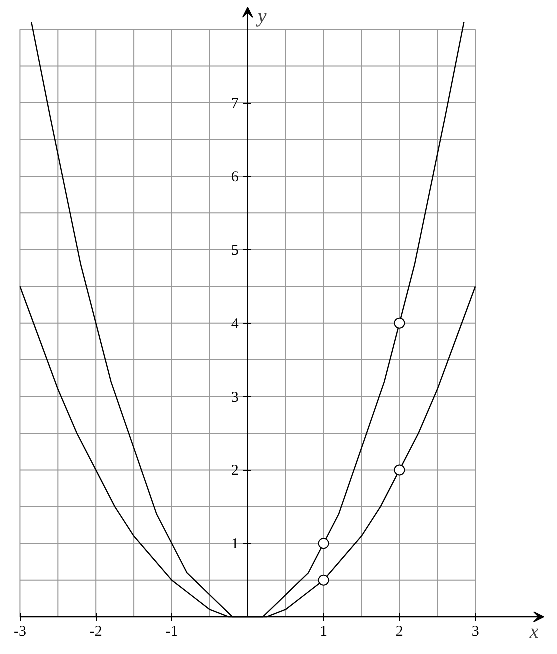 This screenshot has width=557, height=654. Describe the element at coordinates (235, 177) in the screenshot. I see `y-tick-label: 6` at that location.